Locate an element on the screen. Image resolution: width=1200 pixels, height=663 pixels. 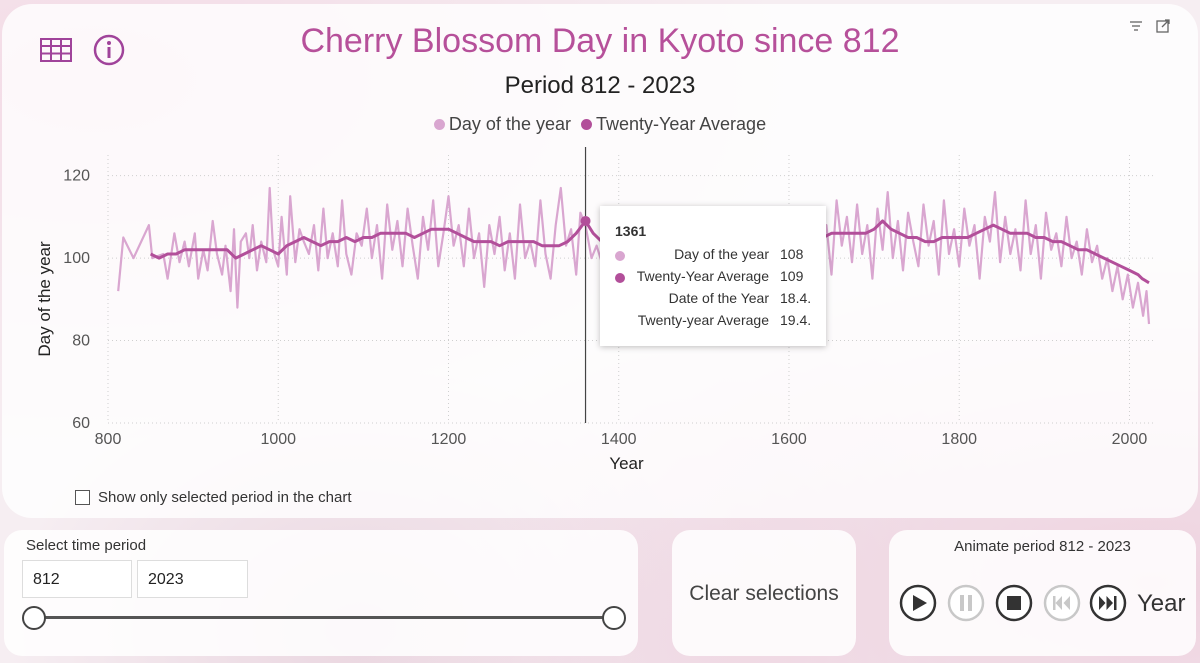
page-subtitle: Period 812 - 2023 is located at coordinates (600, 85).